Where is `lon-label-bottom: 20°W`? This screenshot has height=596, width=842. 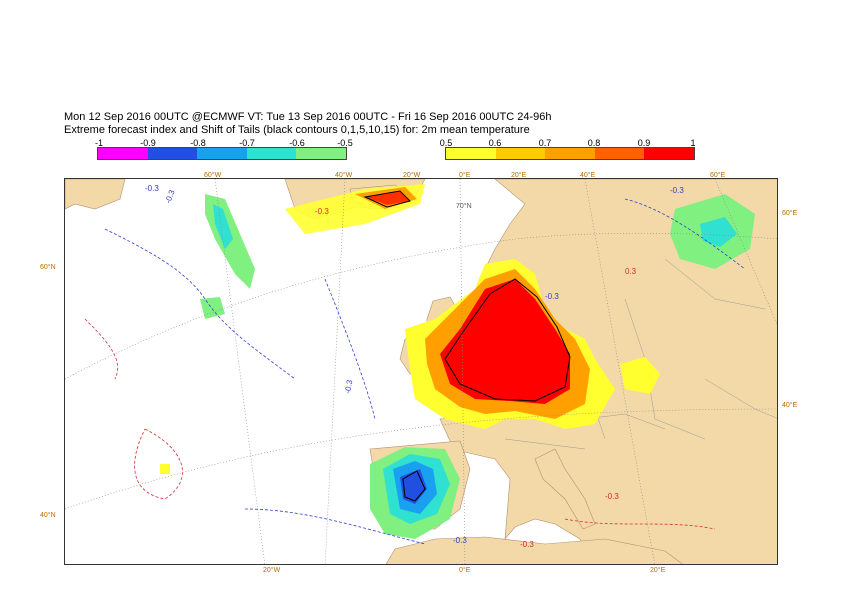 lon-label-bottom: 20°W is located at coordinates (272, 570).